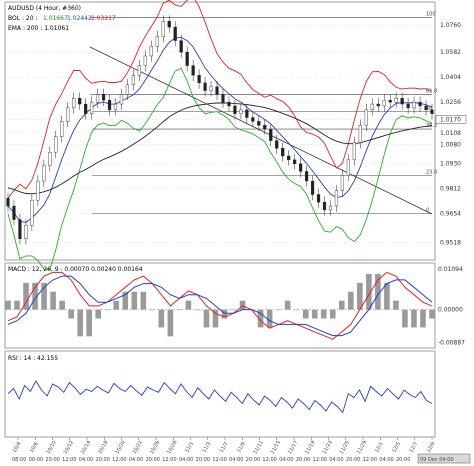 The image size is (474, 466). Describe the element at coordinates (258, 447) in the screenshot. I see `time-tick-date: 11/11` at that location.